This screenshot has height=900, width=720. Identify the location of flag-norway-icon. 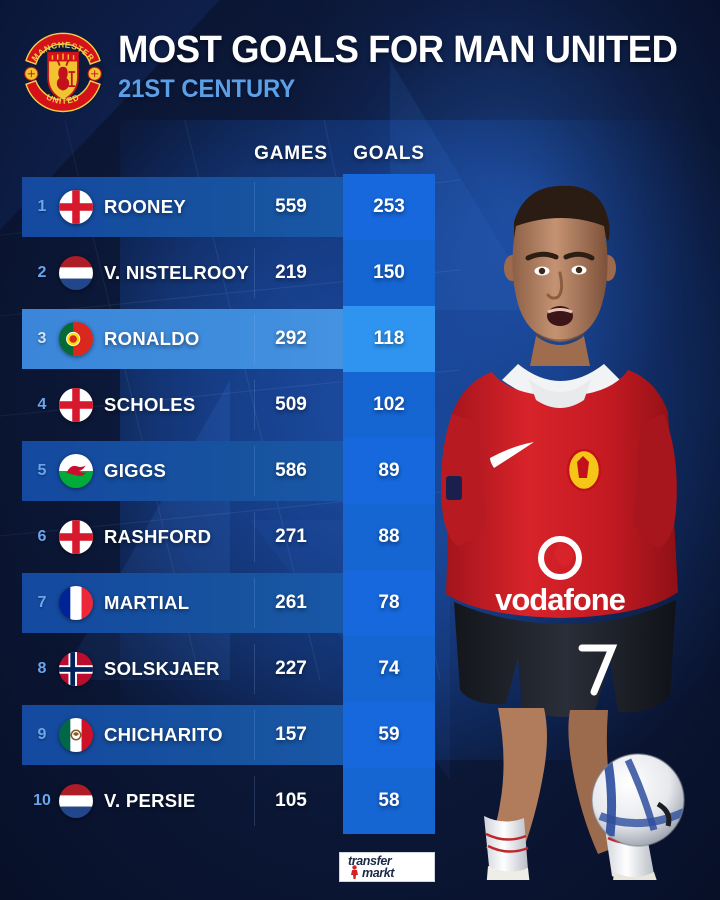
(76, 669).